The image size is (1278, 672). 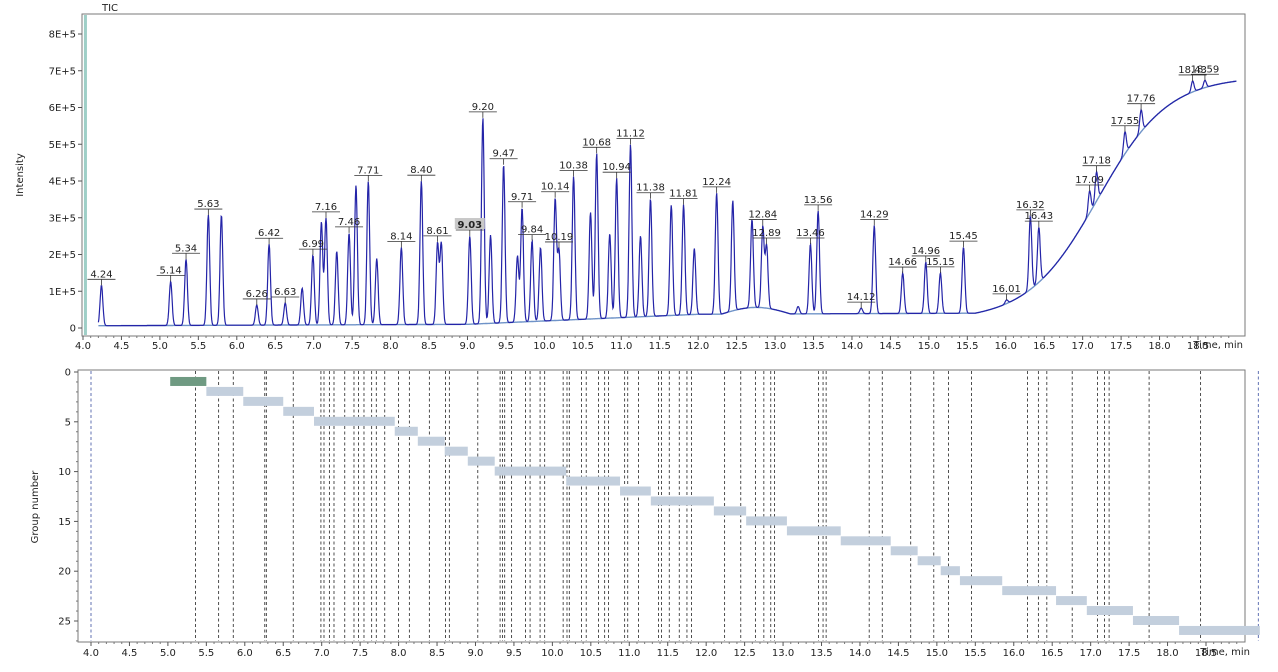 What do you see at coordinates (503, 154) in the screenshot?
I see `peak-label: 9.47` at bounding box center [503, 154].